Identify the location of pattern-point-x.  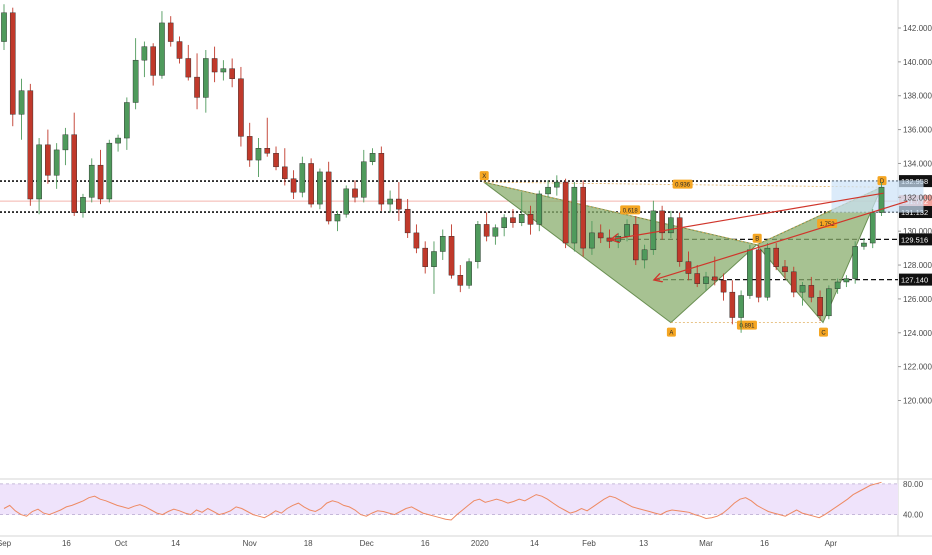
(484, 176).